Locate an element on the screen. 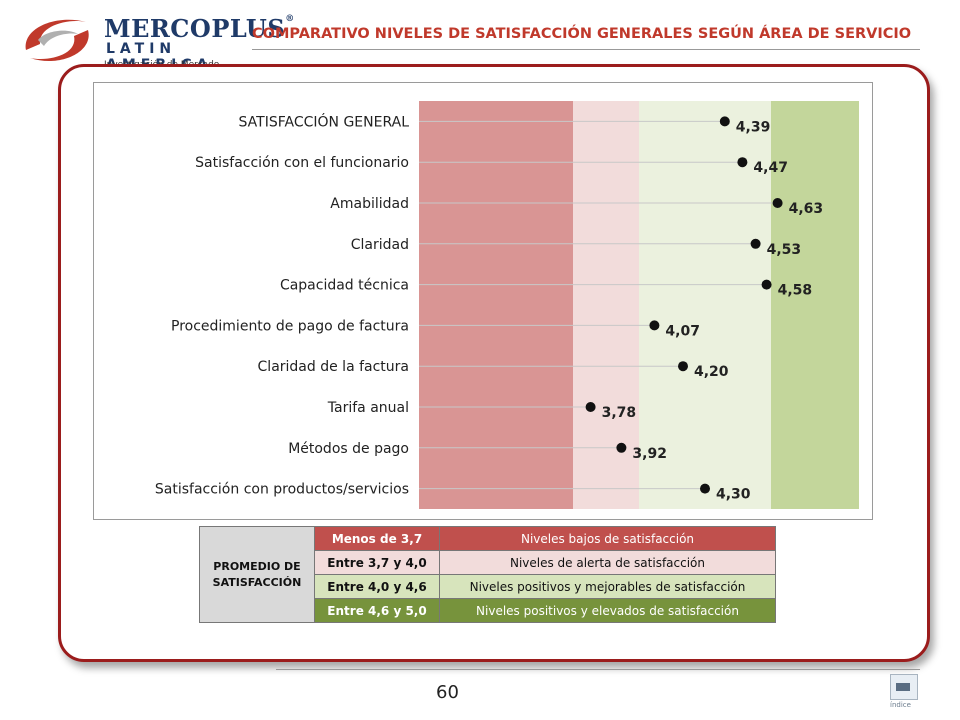 Image resolution: width=960 pixels, height=720 pixels. category-label-6: Claridad de la factura is located at coordinates (333, 367).